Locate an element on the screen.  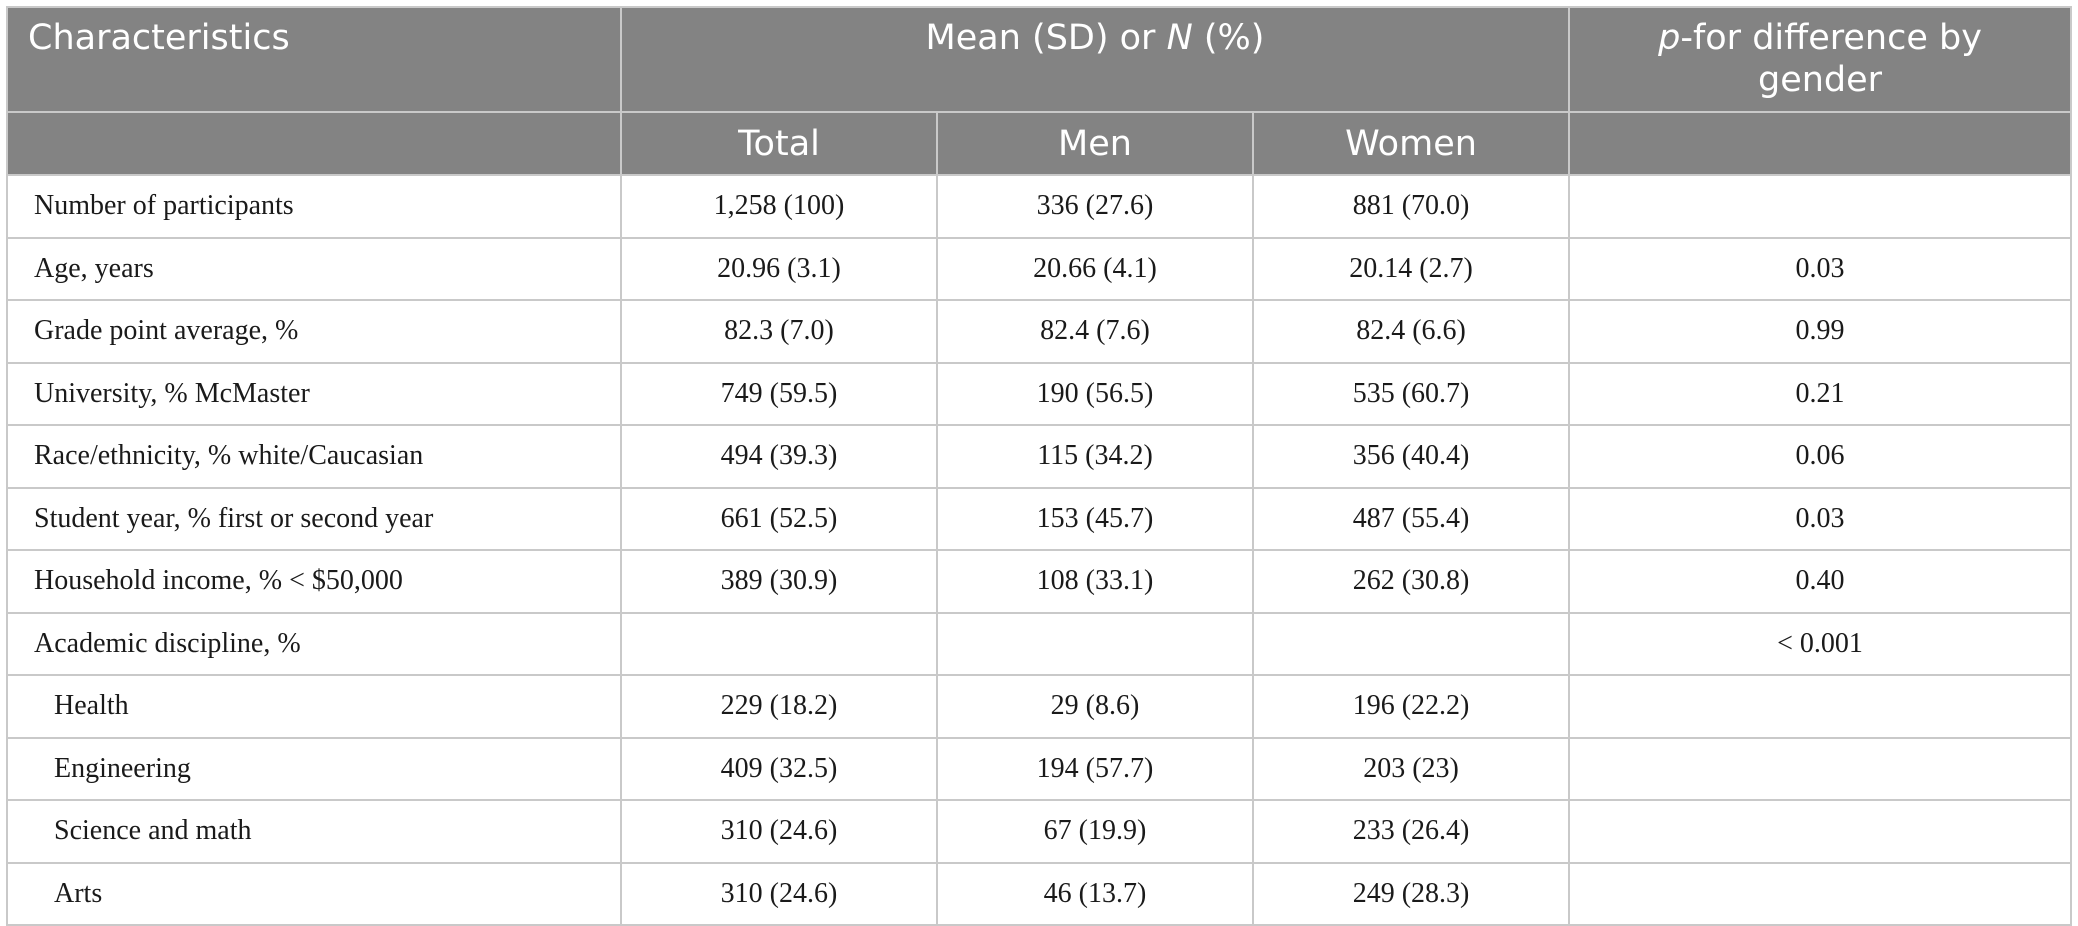
women-cell: 535 (60.7) is located at coordinates (1411, 393).